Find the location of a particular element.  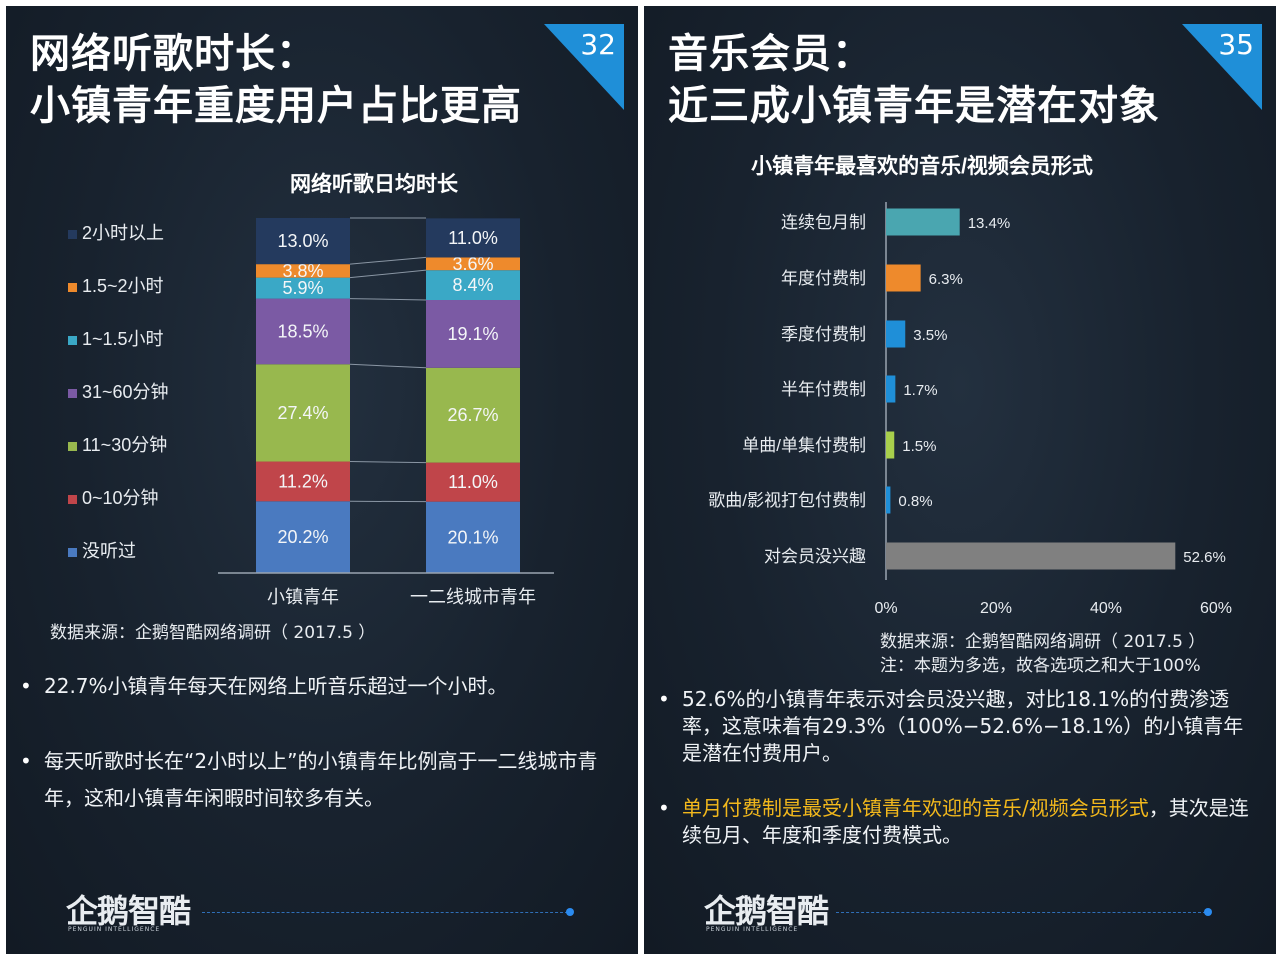

title-line-2: 小镇青年重度用户占比更高 is located at coordinates (276, 106).